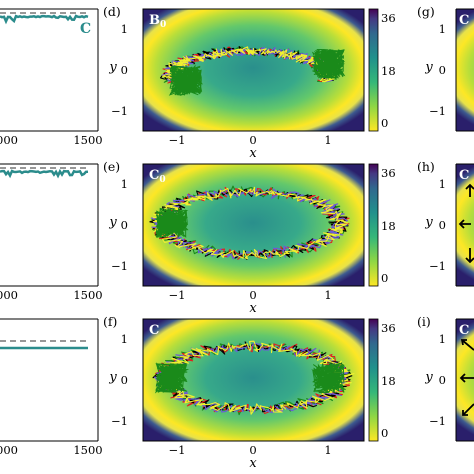 This screenshot has width=474, height=474. What do you see at coordinates (442, 184) in the screenshot?
I see `y-tick-h-1: 1` at bounding box center [442, 184].